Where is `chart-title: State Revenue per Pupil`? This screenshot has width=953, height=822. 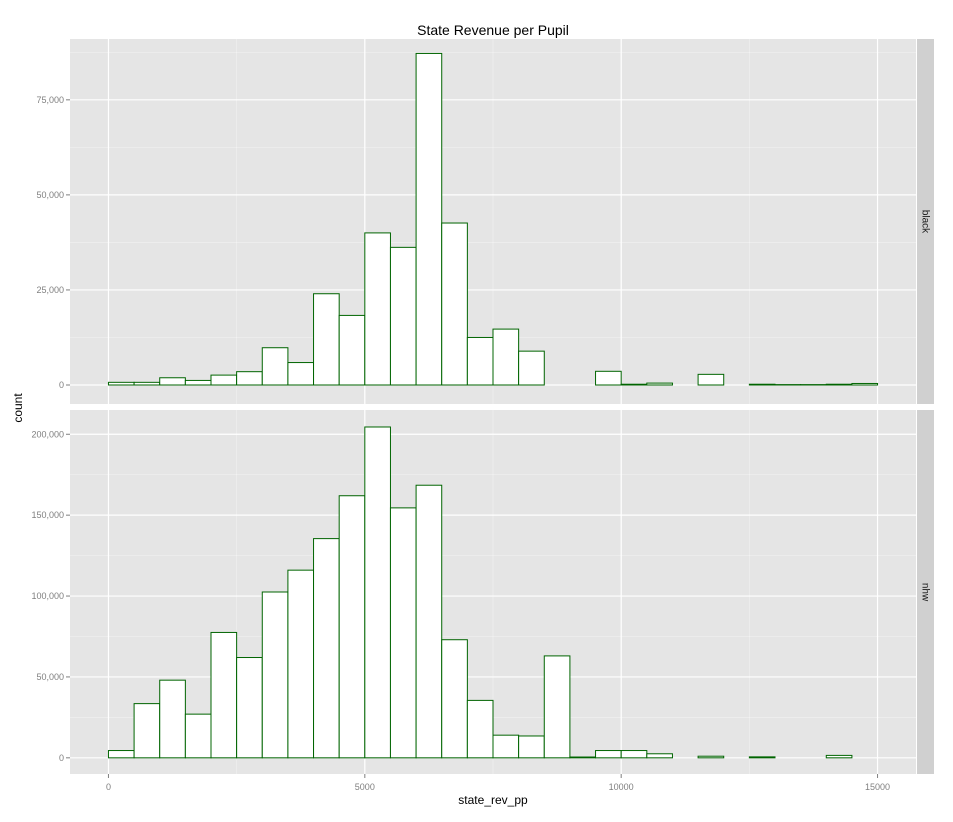 chart-title: State Revenue per Pupil is located at coordinates (493, 30).